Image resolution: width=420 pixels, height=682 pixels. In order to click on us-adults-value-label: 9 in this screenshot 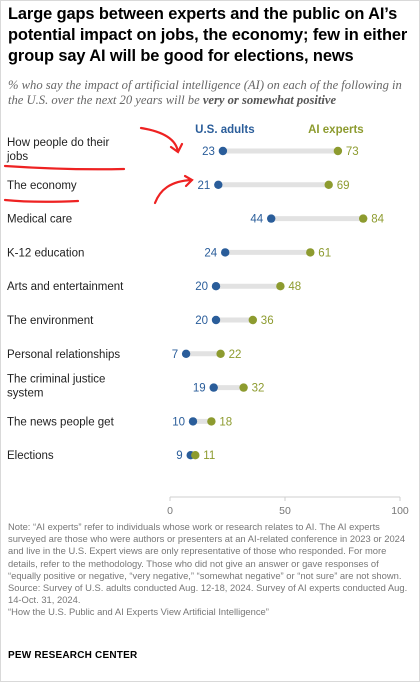, I will do `click(179, 456)`.